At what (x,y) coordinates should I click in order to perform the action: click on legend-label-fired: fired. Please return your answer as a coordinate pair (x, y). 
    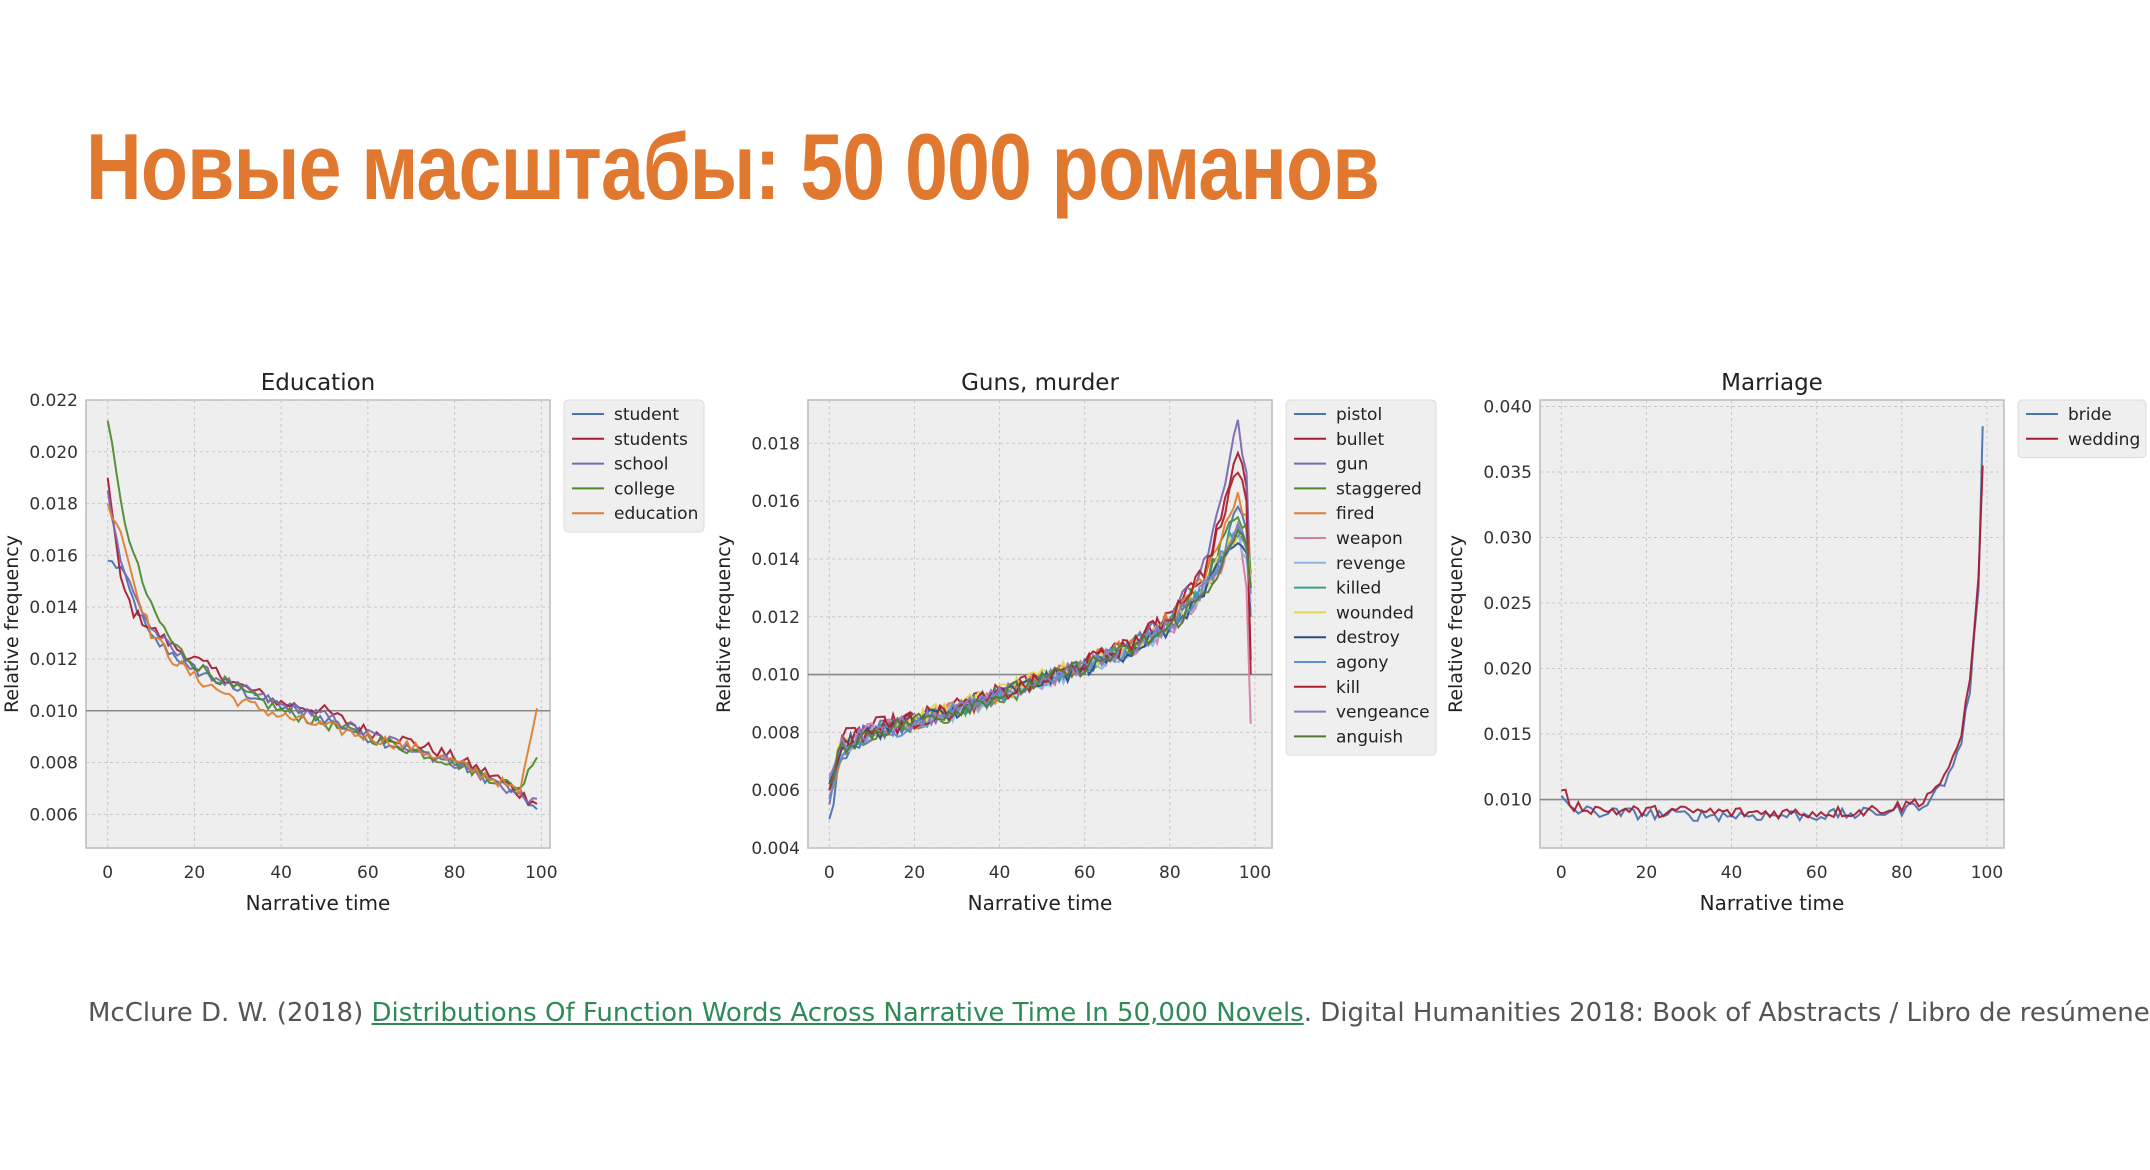
    Looking at the image, I should click on (1355, 514).